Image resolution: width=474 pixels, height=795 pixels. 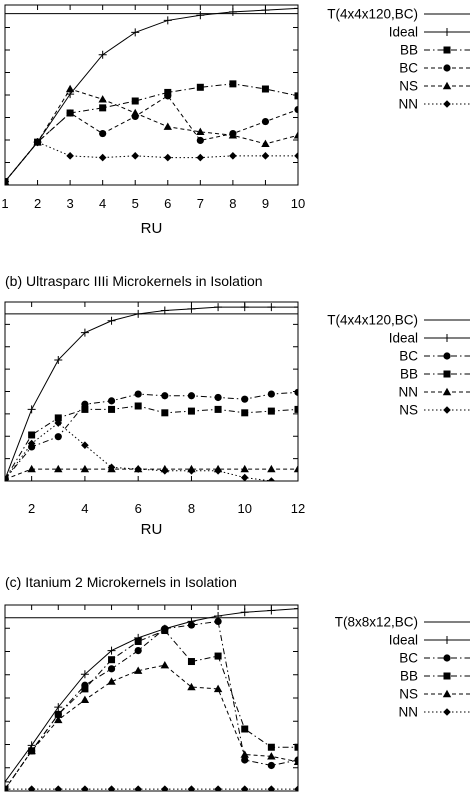 I want to click on legend-label: T(4x4x120,BC), so click(x=372, y=14).